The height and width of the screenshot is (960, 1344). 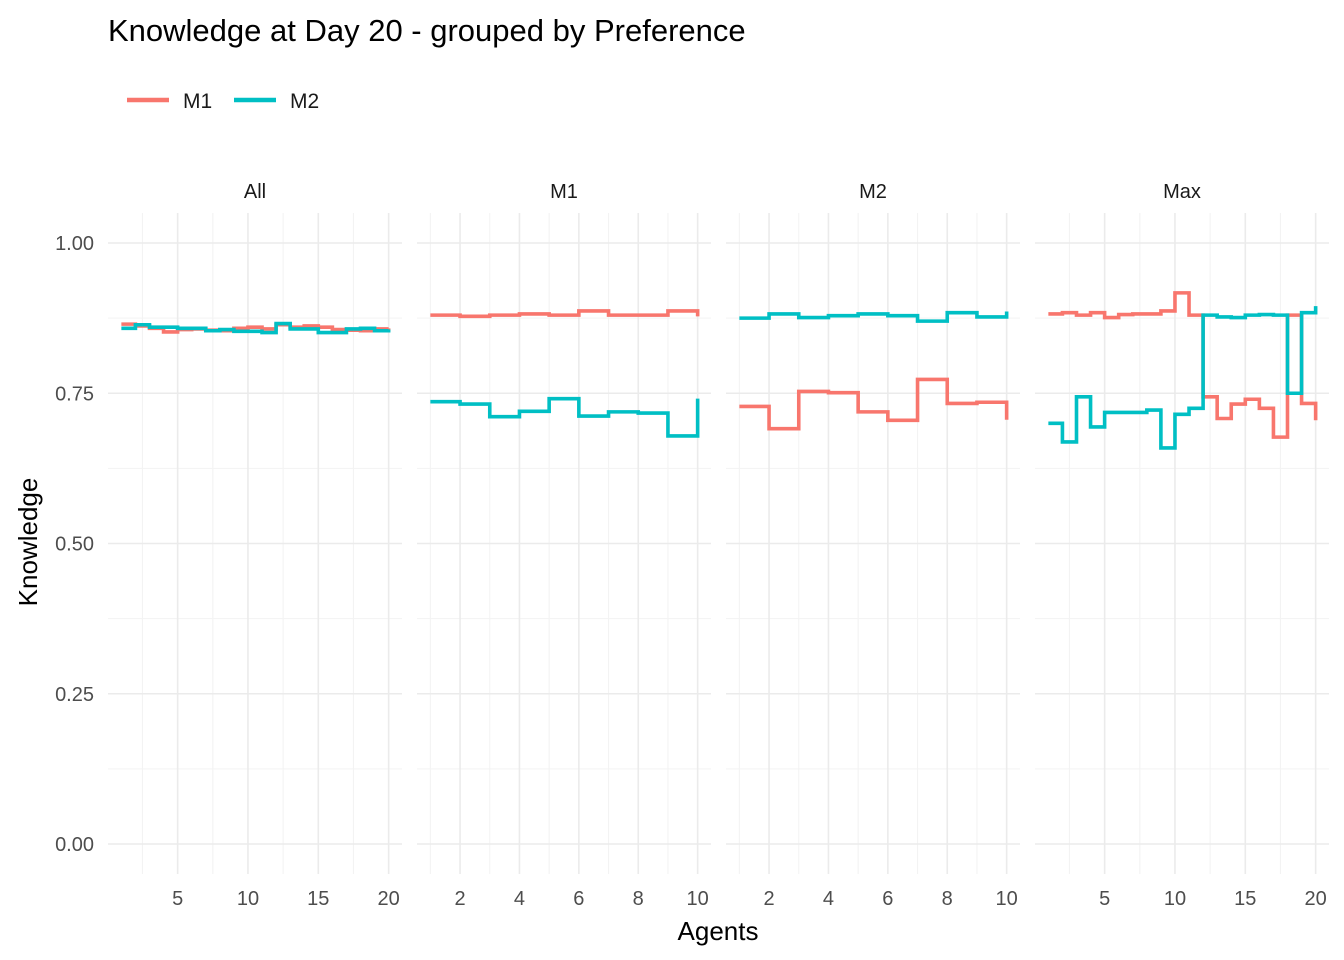 What do you see at coordinates (304, 101) in the screenshot?
I see `legend-label-m2: M2` at bounding box center [304, 101].